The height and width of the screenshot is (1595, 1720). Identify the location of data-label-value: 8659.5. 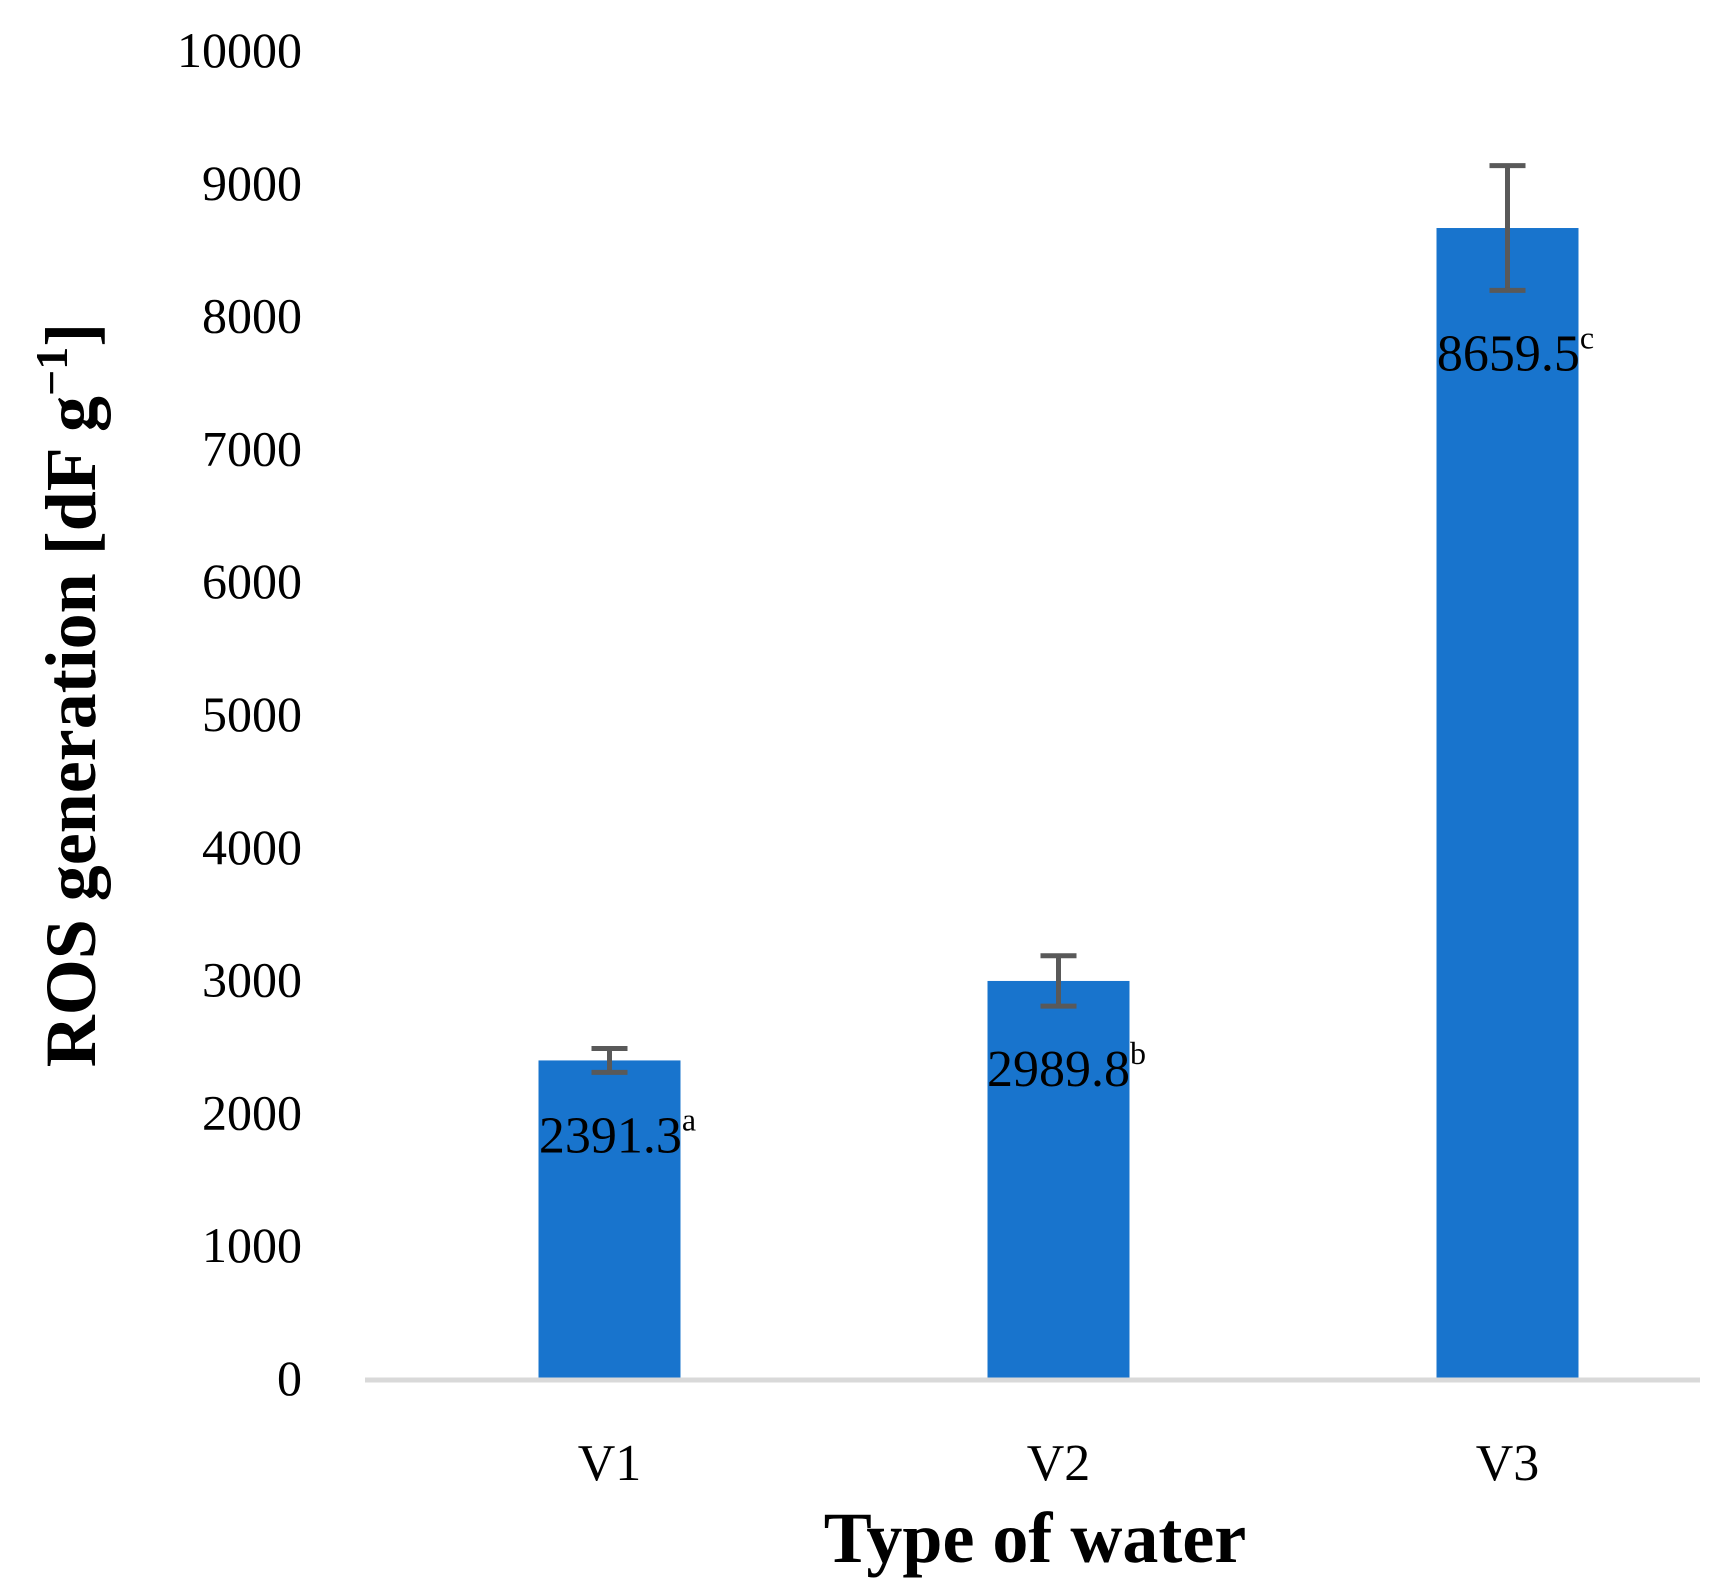
(1508, 353).